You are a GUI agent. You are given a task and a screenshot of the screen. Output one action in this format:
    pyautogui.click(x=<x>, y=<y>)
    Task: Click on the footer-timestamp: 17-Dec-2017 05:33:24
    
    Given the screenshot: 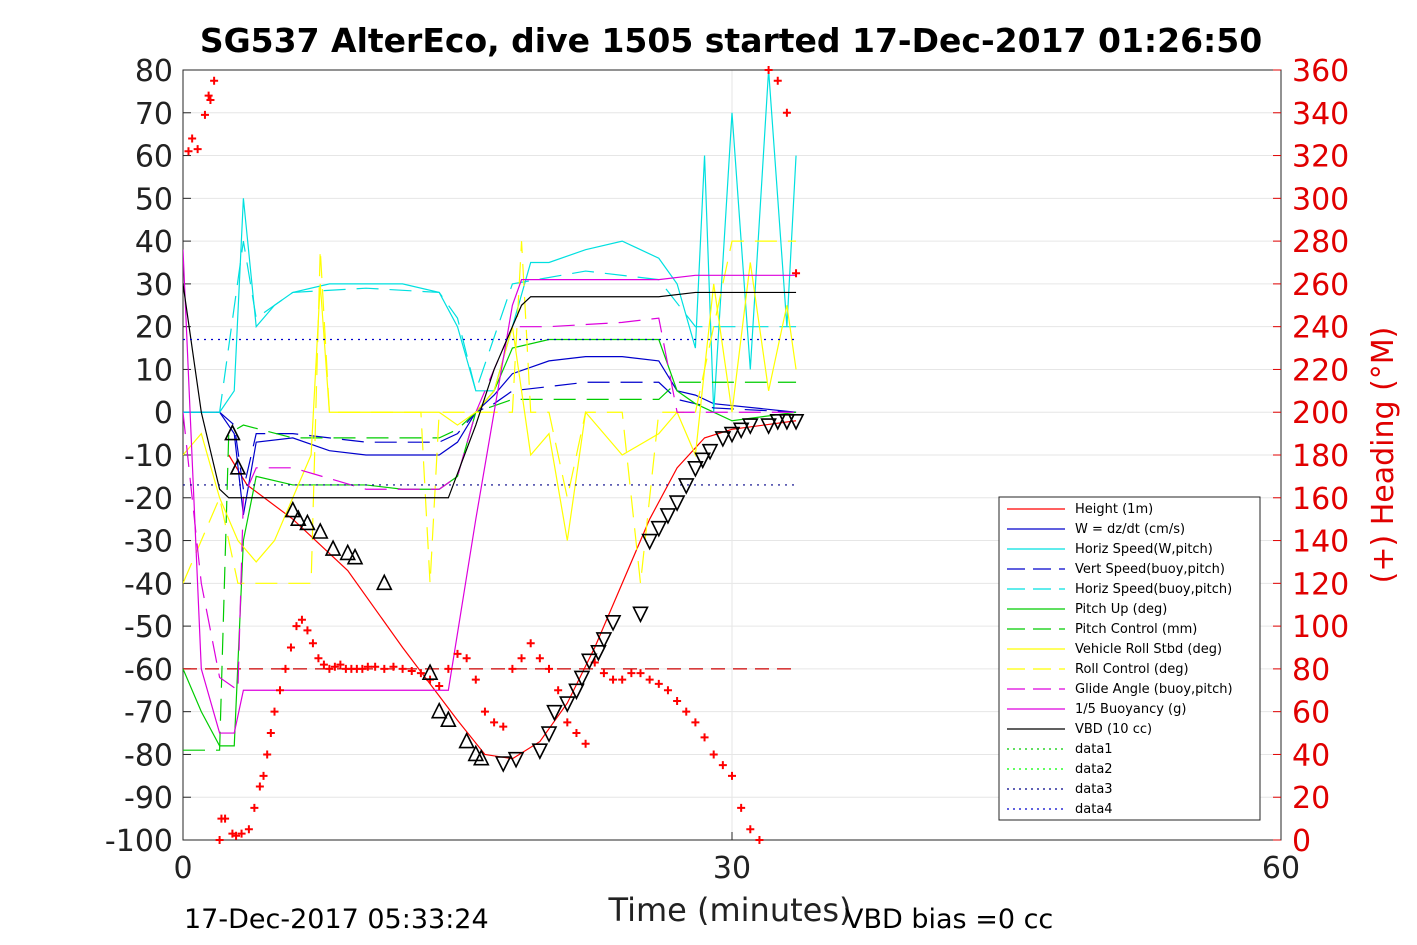 What is the action you would take?
    pyautogui.click(x=336, y=919)
    